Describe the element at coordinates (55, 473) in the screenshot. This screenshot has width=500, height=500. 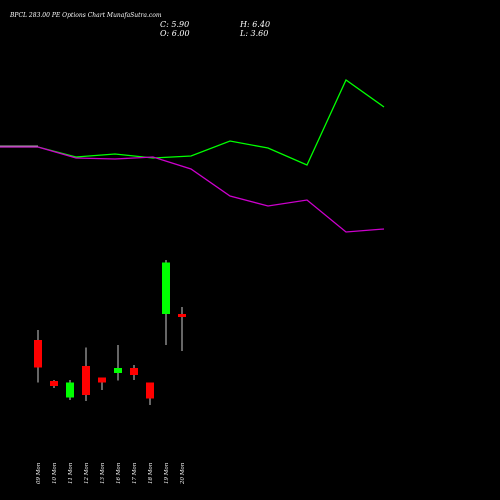
I see `date-tick-label: 10 Mon` at that location.